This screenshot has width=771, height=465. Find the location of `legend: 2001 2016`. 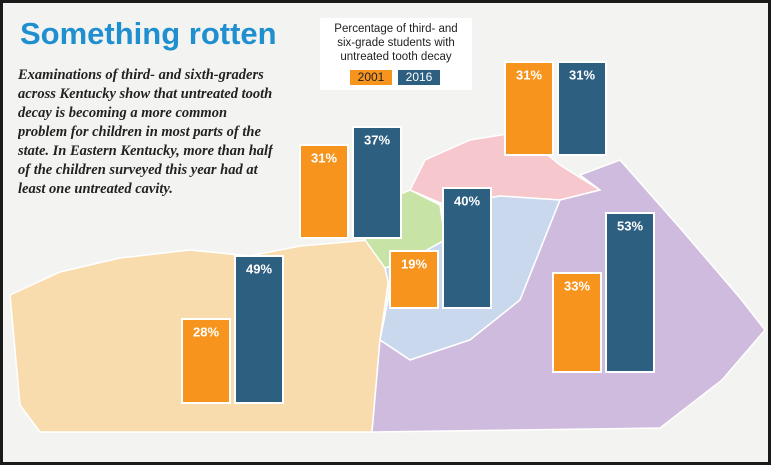

legend: 2001 2016 is located at coordinates (395, 77).